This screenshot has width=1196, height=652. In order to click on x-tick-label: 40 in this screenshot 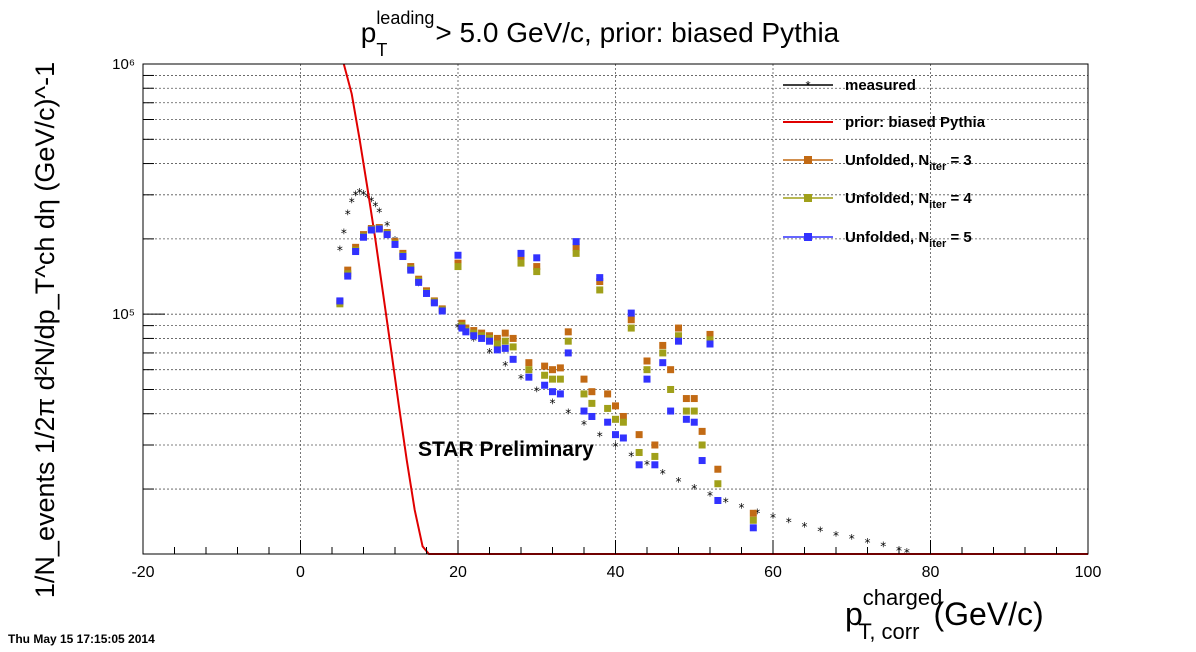, I will do `click(616, 572)`.